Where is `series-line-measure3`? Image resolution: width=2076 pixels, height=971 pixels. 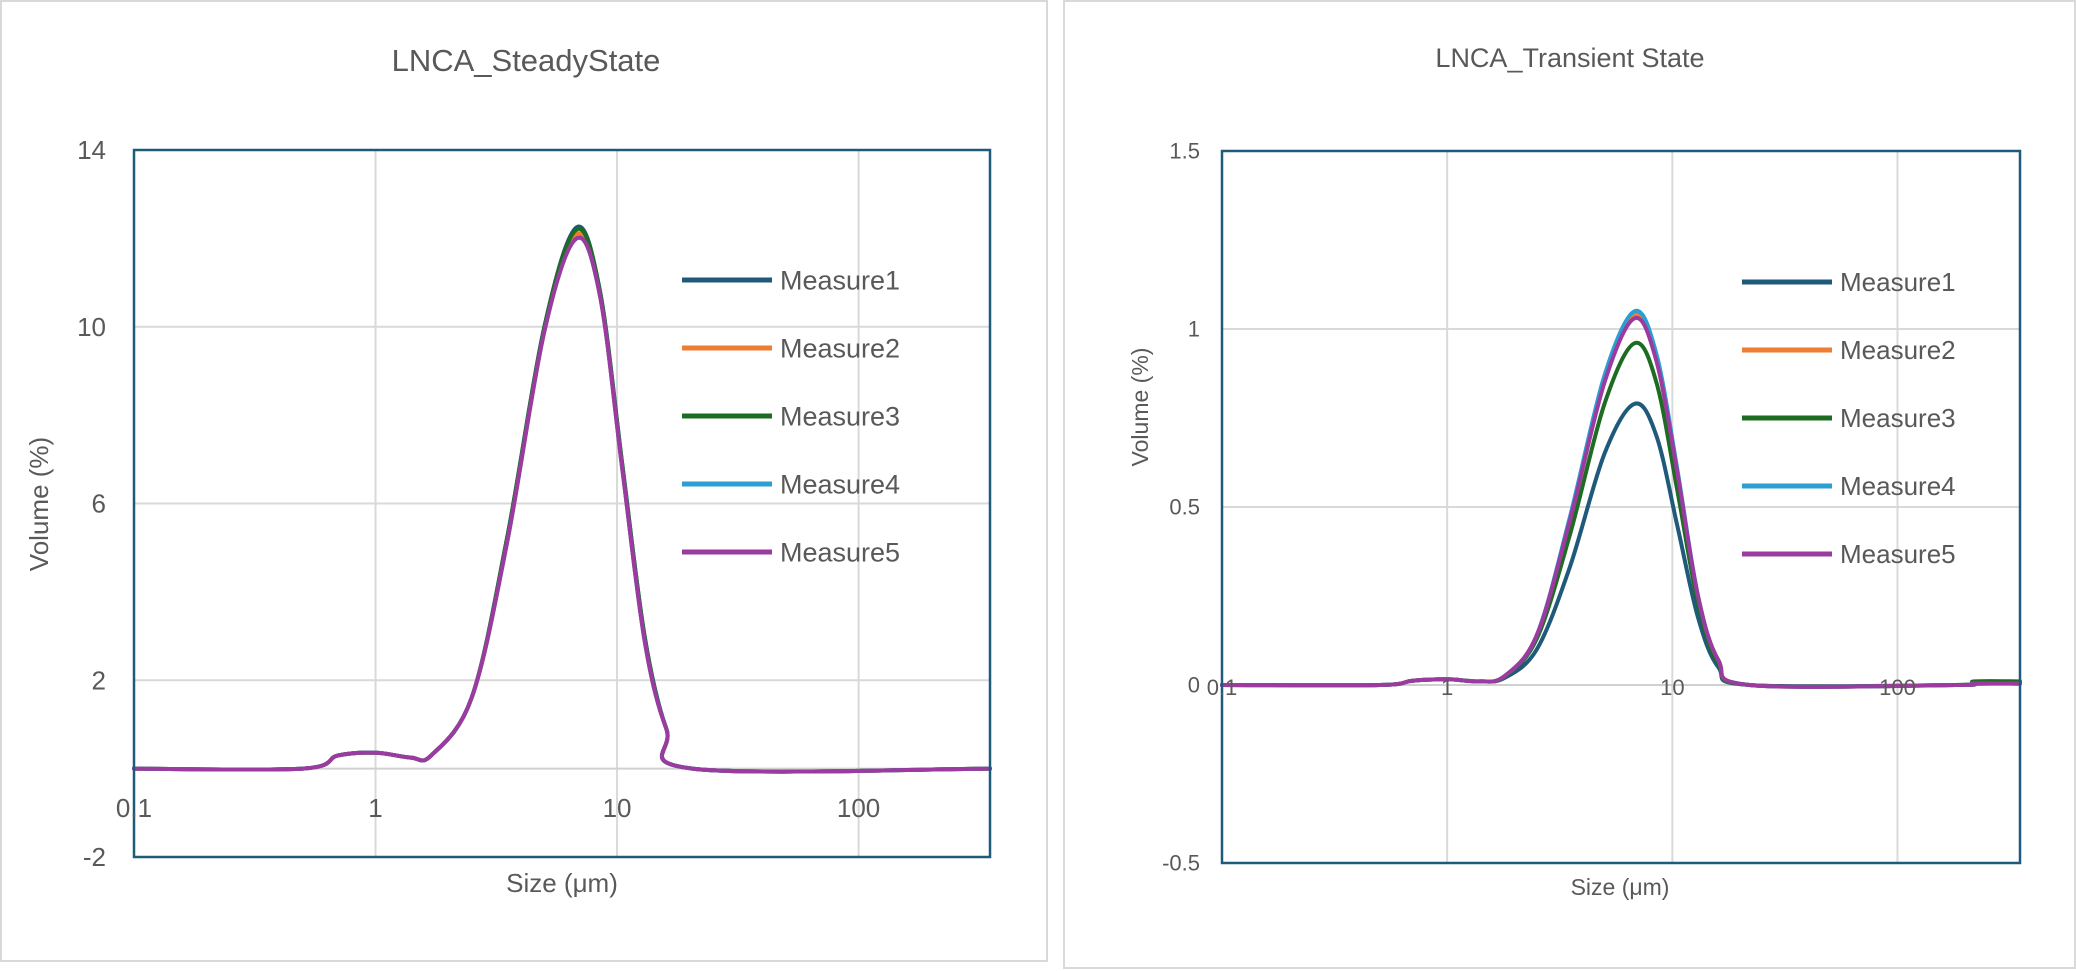 series-line-measure3 is located at coordinates (1621, 514).